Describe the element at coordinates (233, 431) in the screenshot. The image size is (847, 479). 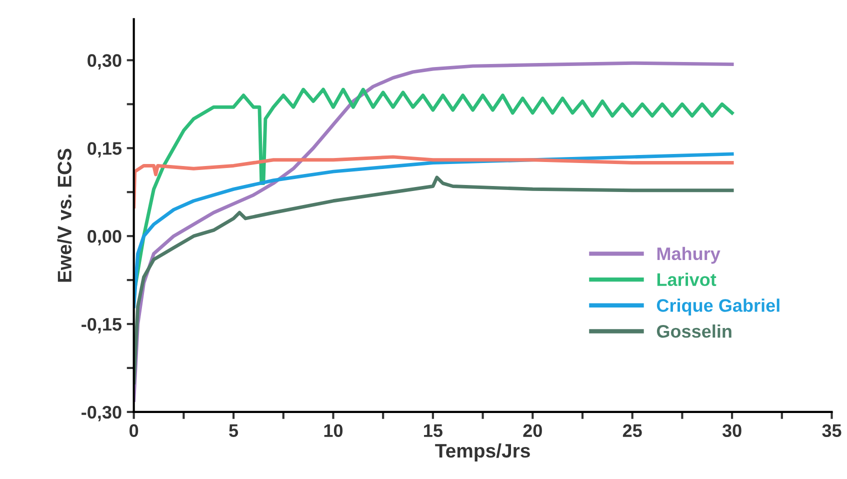
I see `x-tick-label: 5` at that location.